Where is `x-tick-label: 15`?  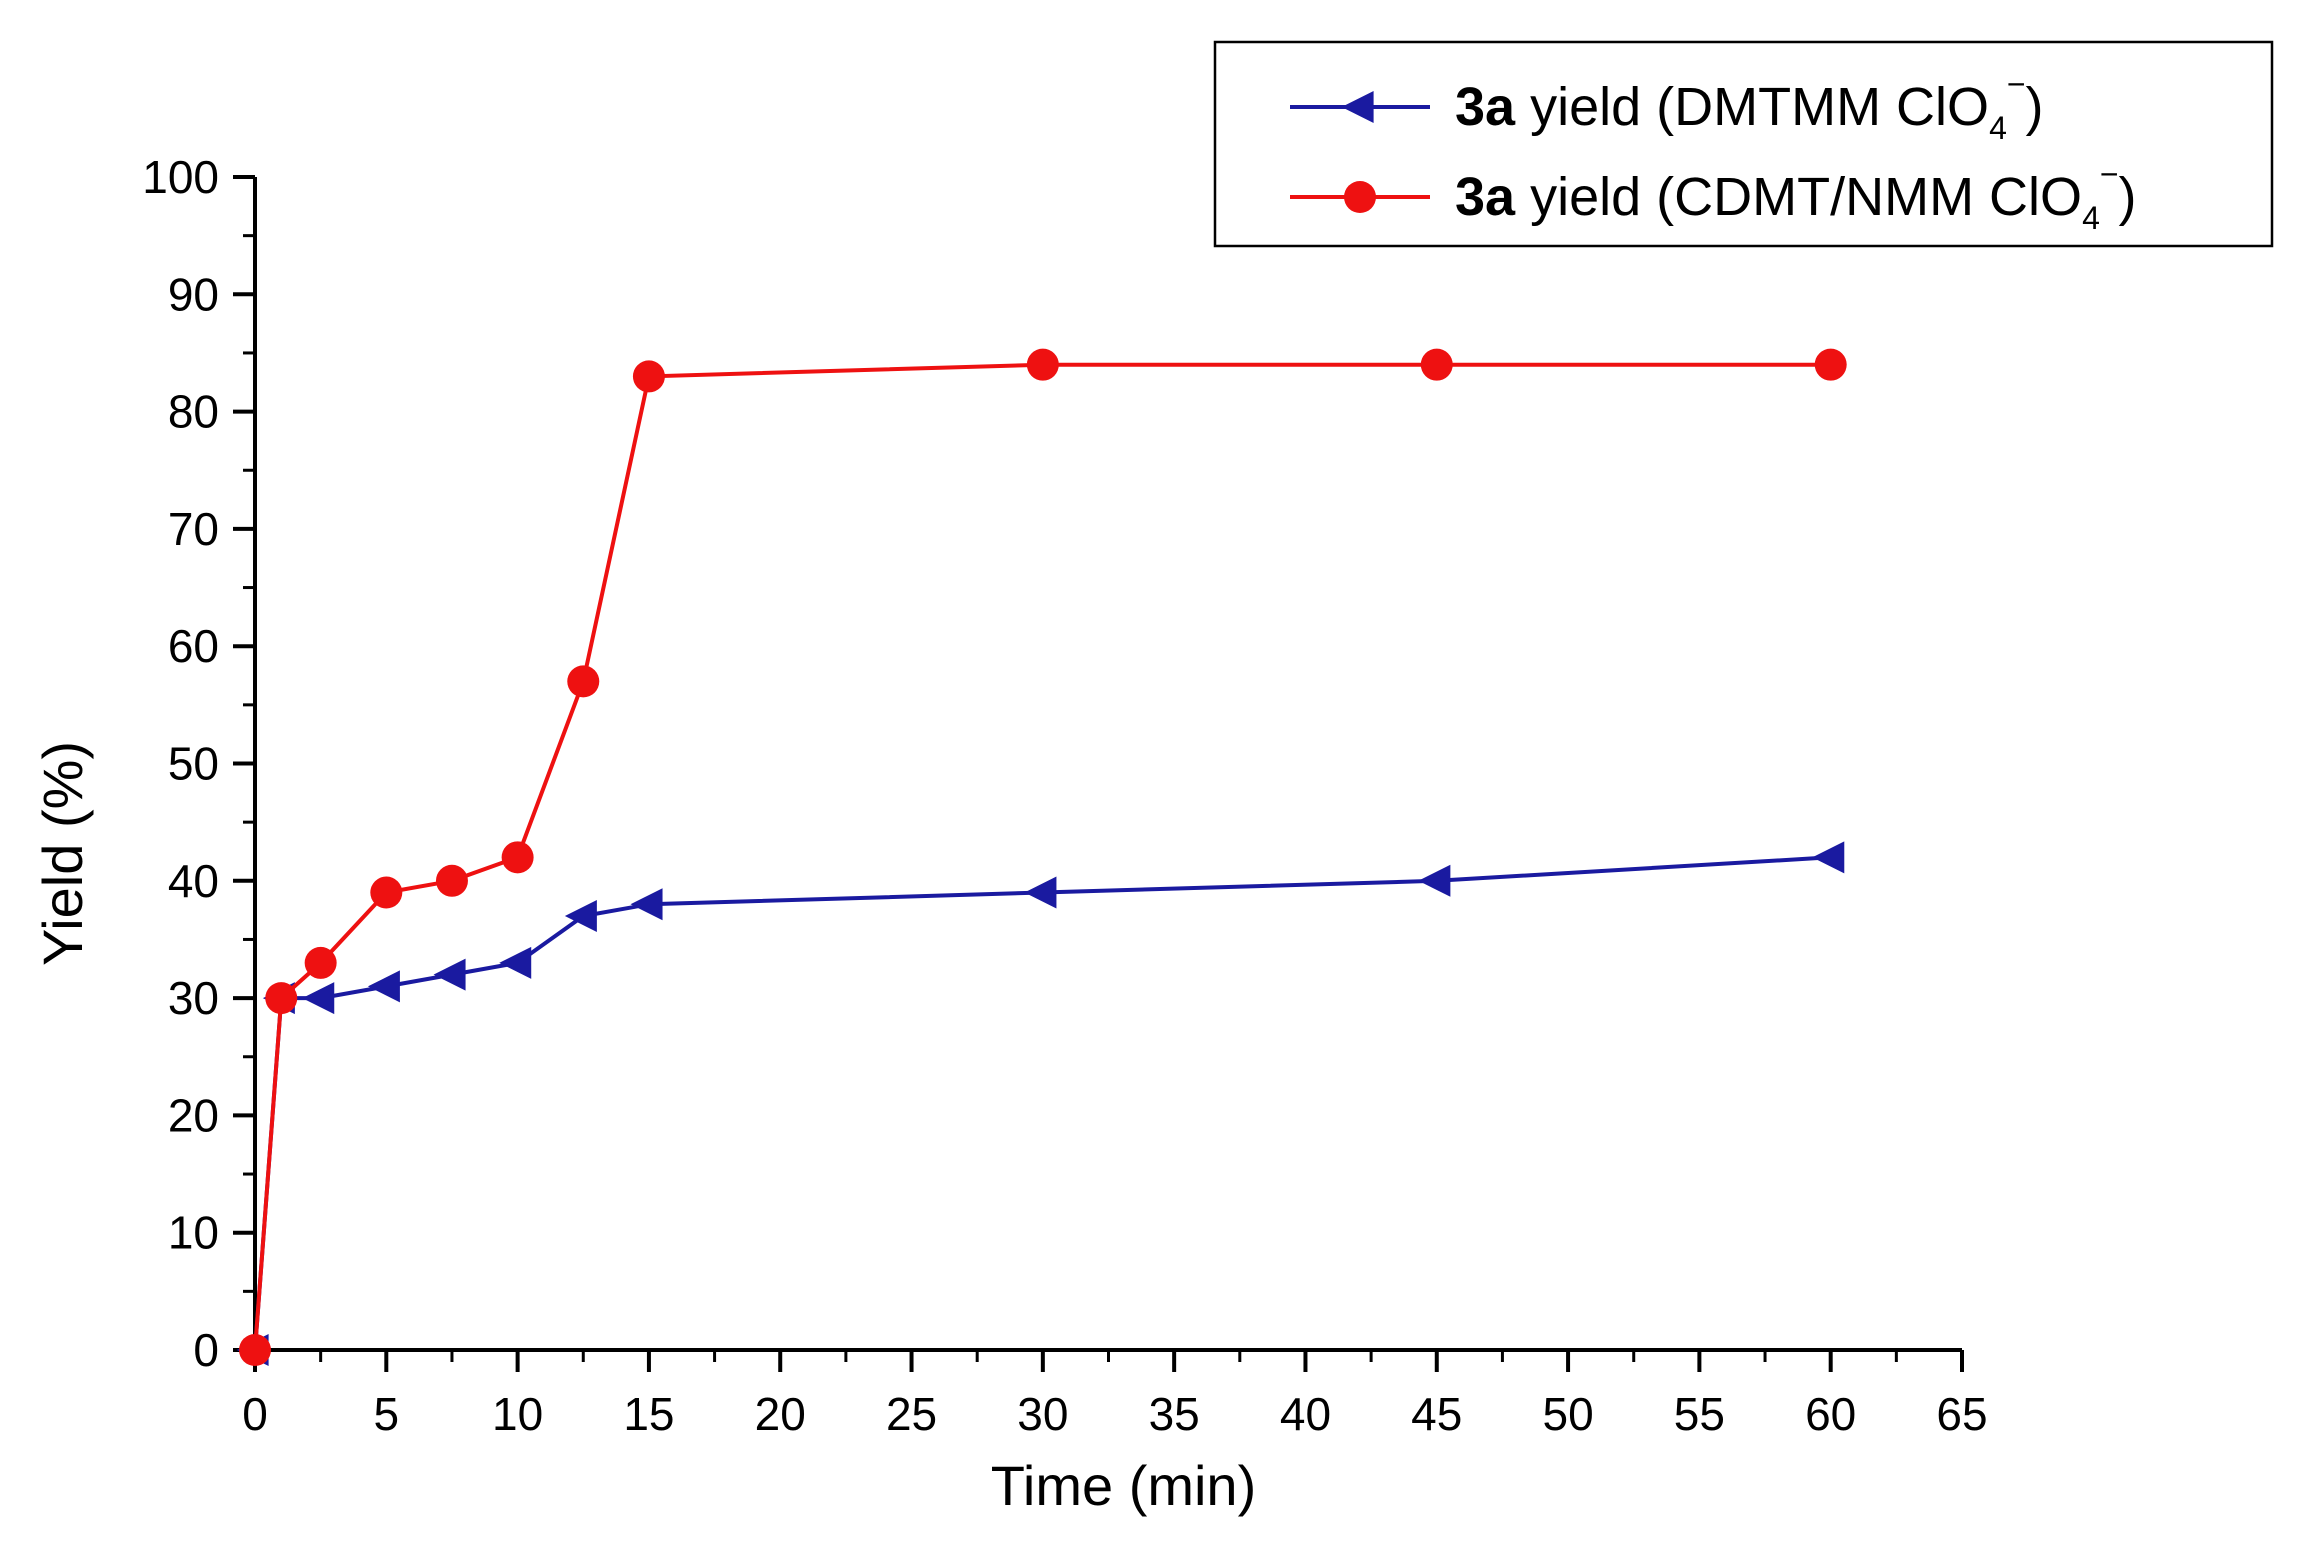
x-tick-label: 15 is located at coordinates (648, 1414).